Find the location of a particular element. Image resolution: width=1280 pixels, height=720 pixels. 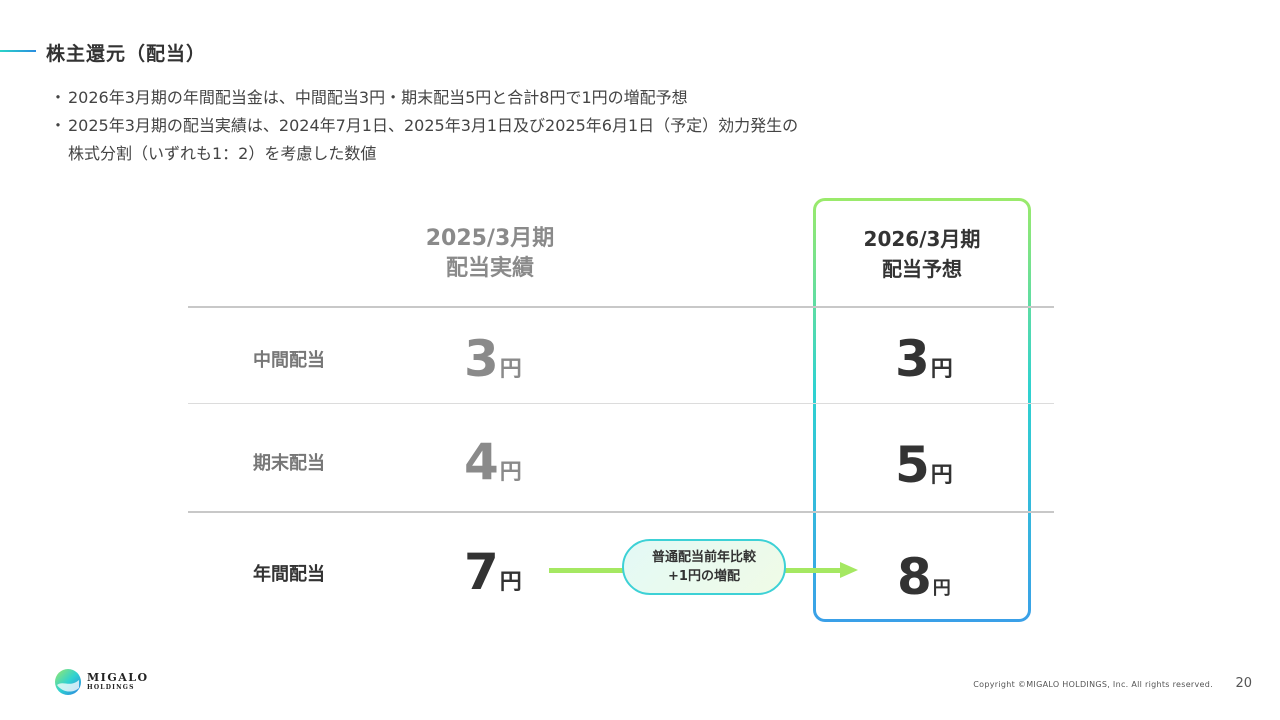

callout-line1: 普通配当前年比較 is located at coordinates (703, 557).